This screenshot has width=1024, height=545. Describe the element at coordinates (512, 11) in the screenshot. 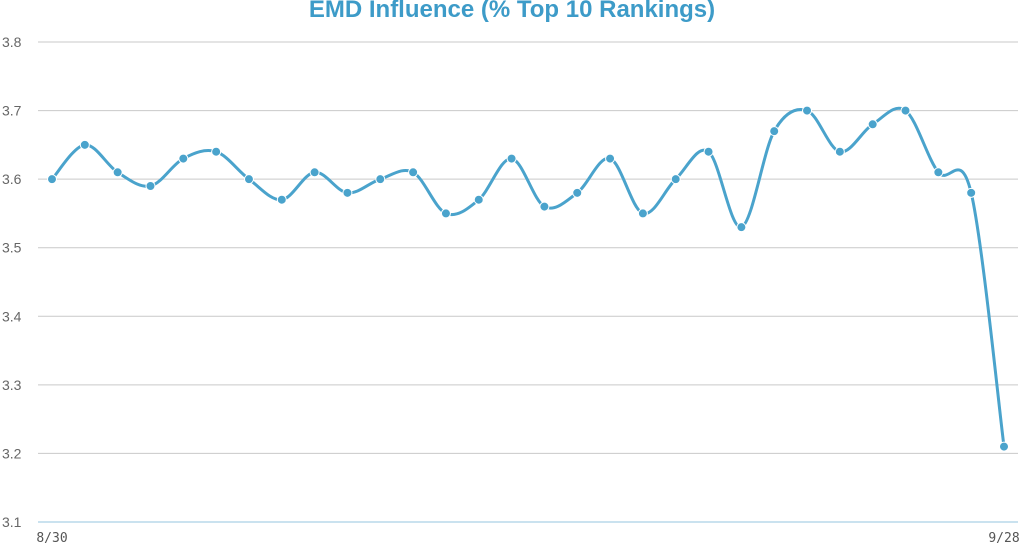

I see `chart-title: EMD Influence (% Top 10 Rankings)` at that location.